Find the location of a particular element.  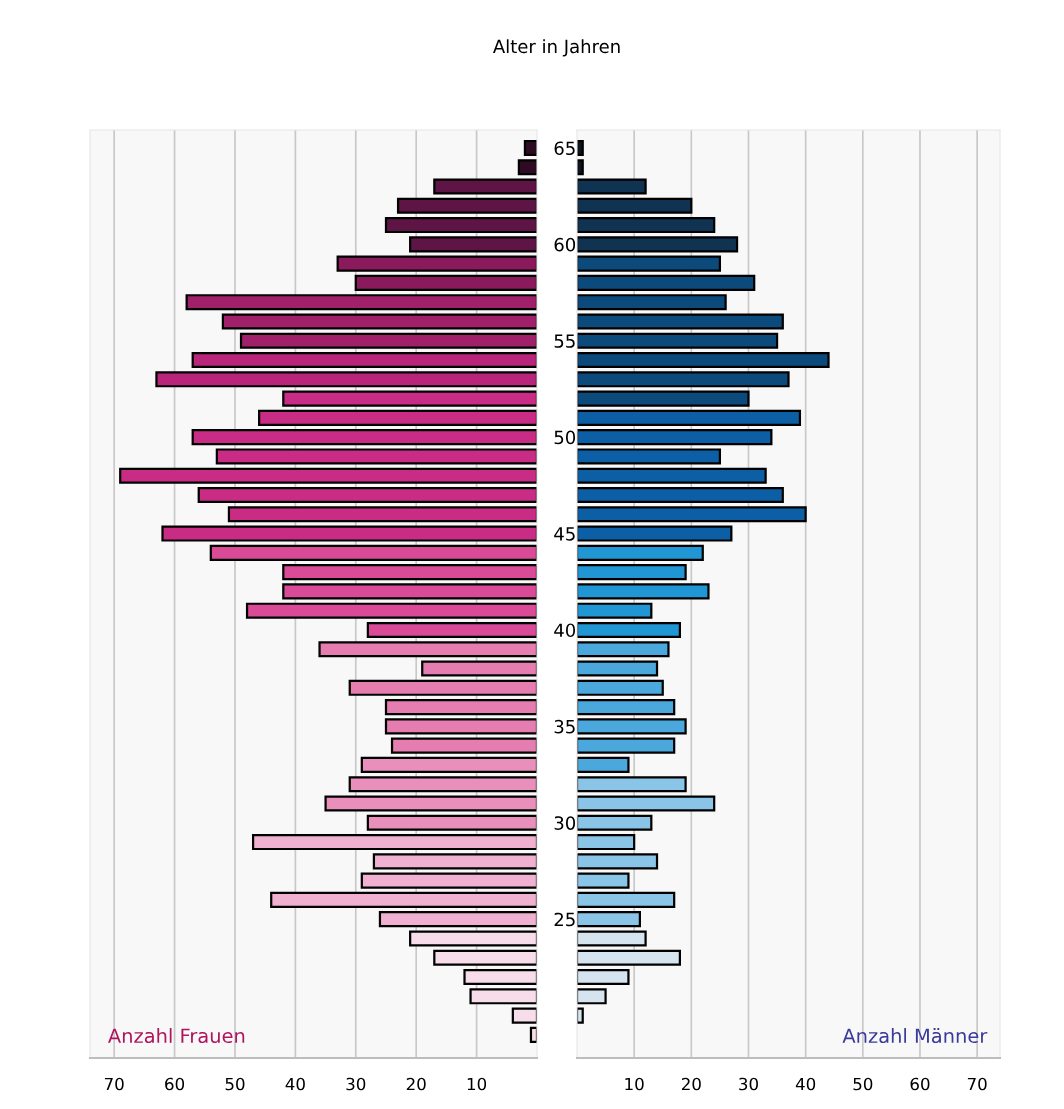

y-tick-label: 55 is located at coordinates (564, 341).